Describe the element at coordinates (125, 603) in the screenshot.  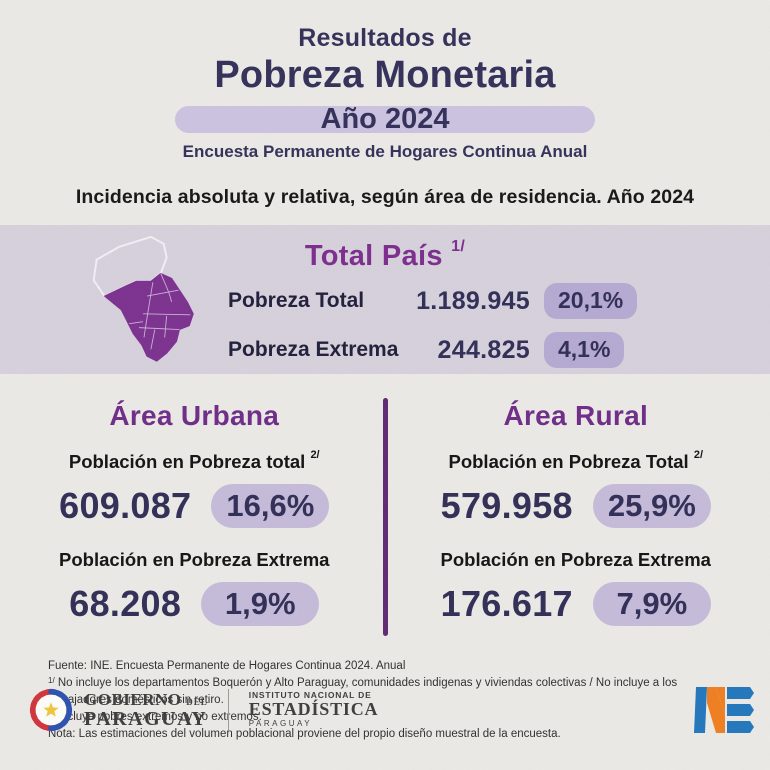
I see `urbana-pobreza-extrema-value: 68.208` at that location.